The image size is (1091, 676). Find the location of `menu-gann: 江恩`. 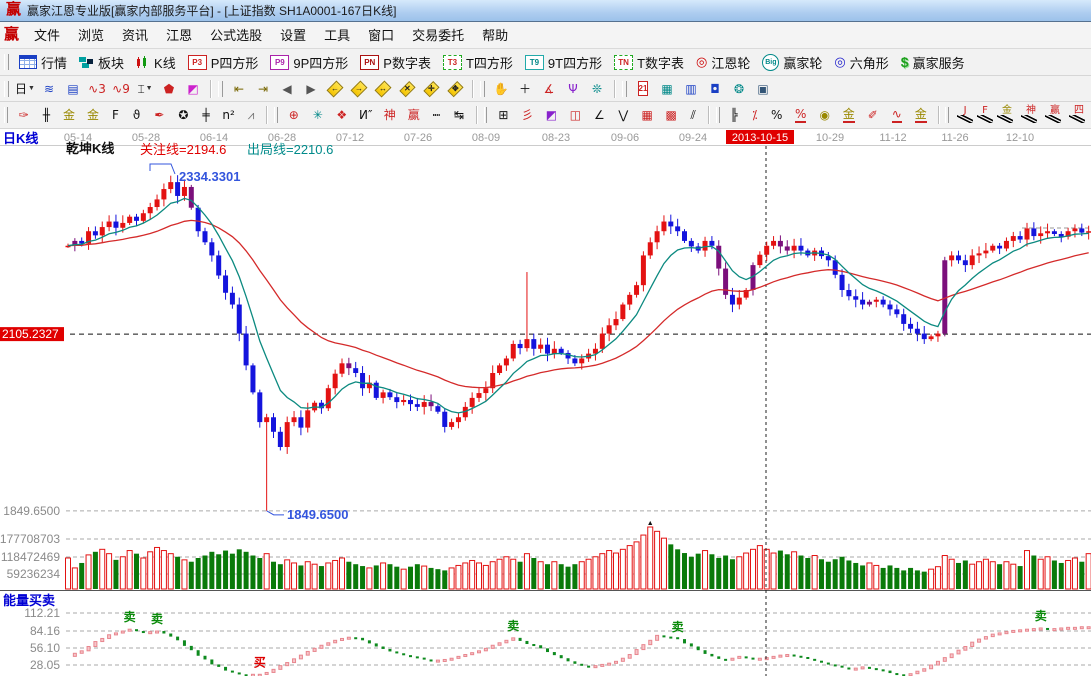

menu-gann: 江恩 is located at coordinates (179, 35).